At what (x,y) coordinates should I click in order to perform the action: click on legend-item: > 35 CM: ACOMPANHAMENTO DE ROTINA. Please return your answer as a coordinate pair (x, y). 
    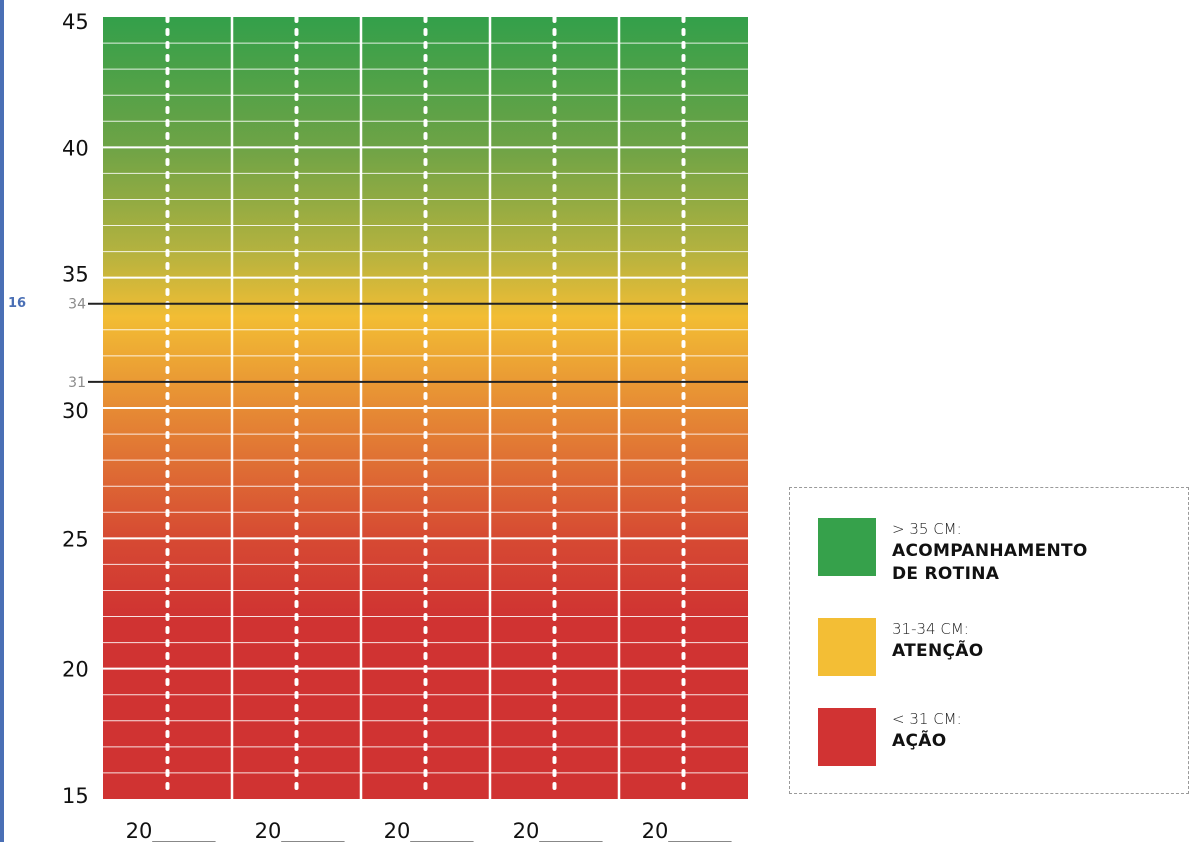
    Looking at the image, I should click on (978, 551).